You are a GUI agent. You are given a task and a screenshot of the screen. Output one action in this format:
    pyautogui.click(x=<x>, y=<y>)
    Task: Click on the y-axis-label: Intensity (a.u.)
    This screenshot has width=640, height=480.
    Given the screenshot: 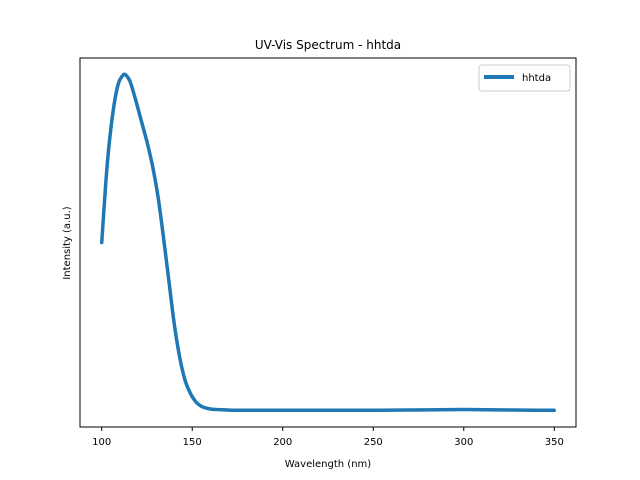 What is the action you would take?
    pyautogui.click(x=67, y=242)
    